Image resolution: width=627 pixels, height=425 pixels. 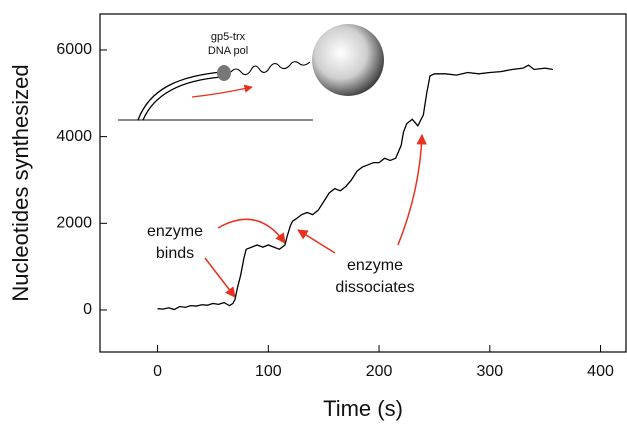 I want to click on x-tick-label: 200, so click(x=379, y=371).